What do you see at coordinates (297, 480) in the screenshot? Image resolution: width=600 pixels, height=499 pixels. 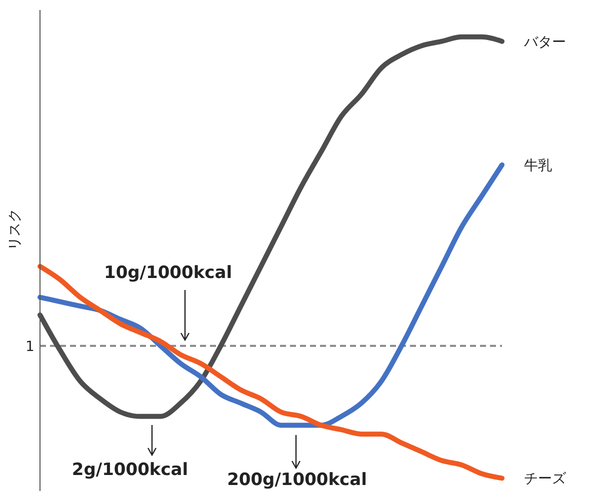 I see `annotation: 200g/1000kcal` at bounding box center [297, 480].